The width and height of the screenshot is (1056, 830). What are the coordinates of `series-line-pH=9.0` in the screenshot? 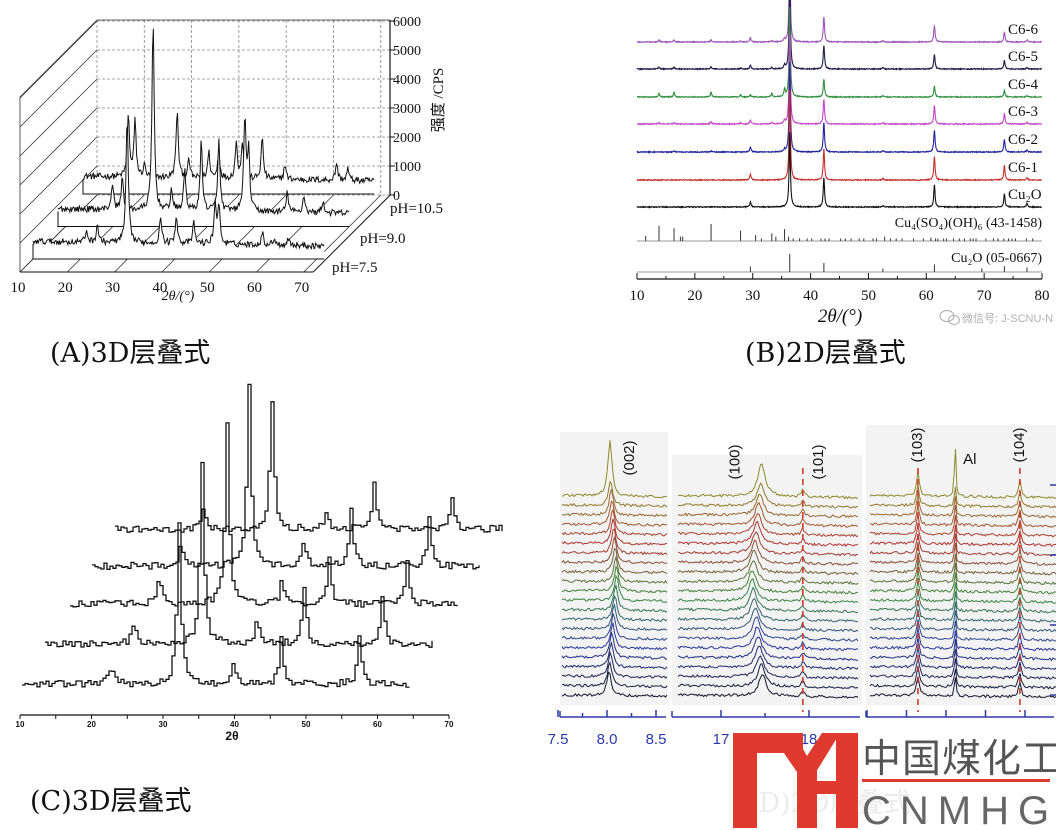 It's located at (203, 123).